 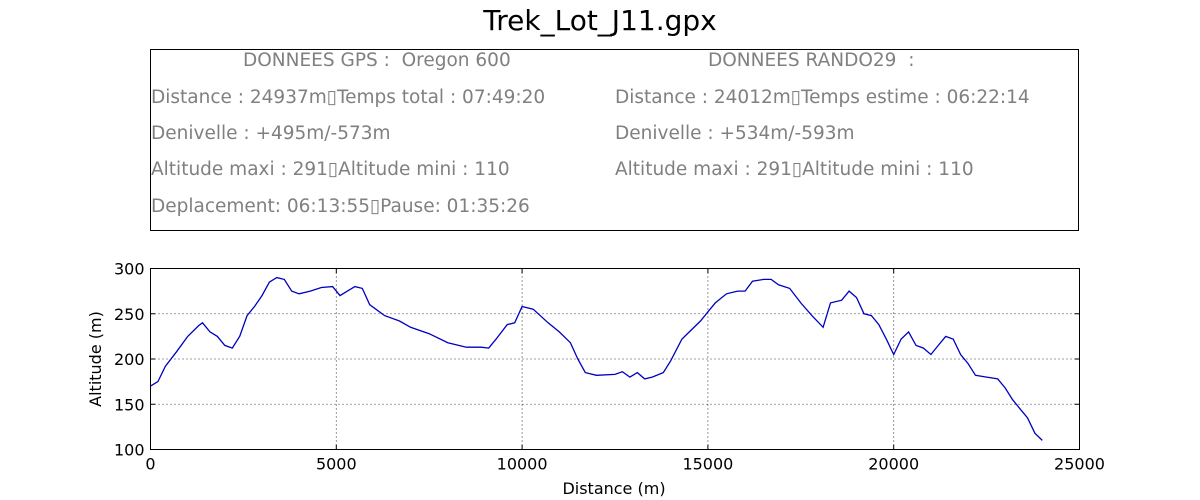 What do you see at coordinates (336, 464) in the screenshot?
I see `x-tick-label: 5000` at bounding box center [336, 464].